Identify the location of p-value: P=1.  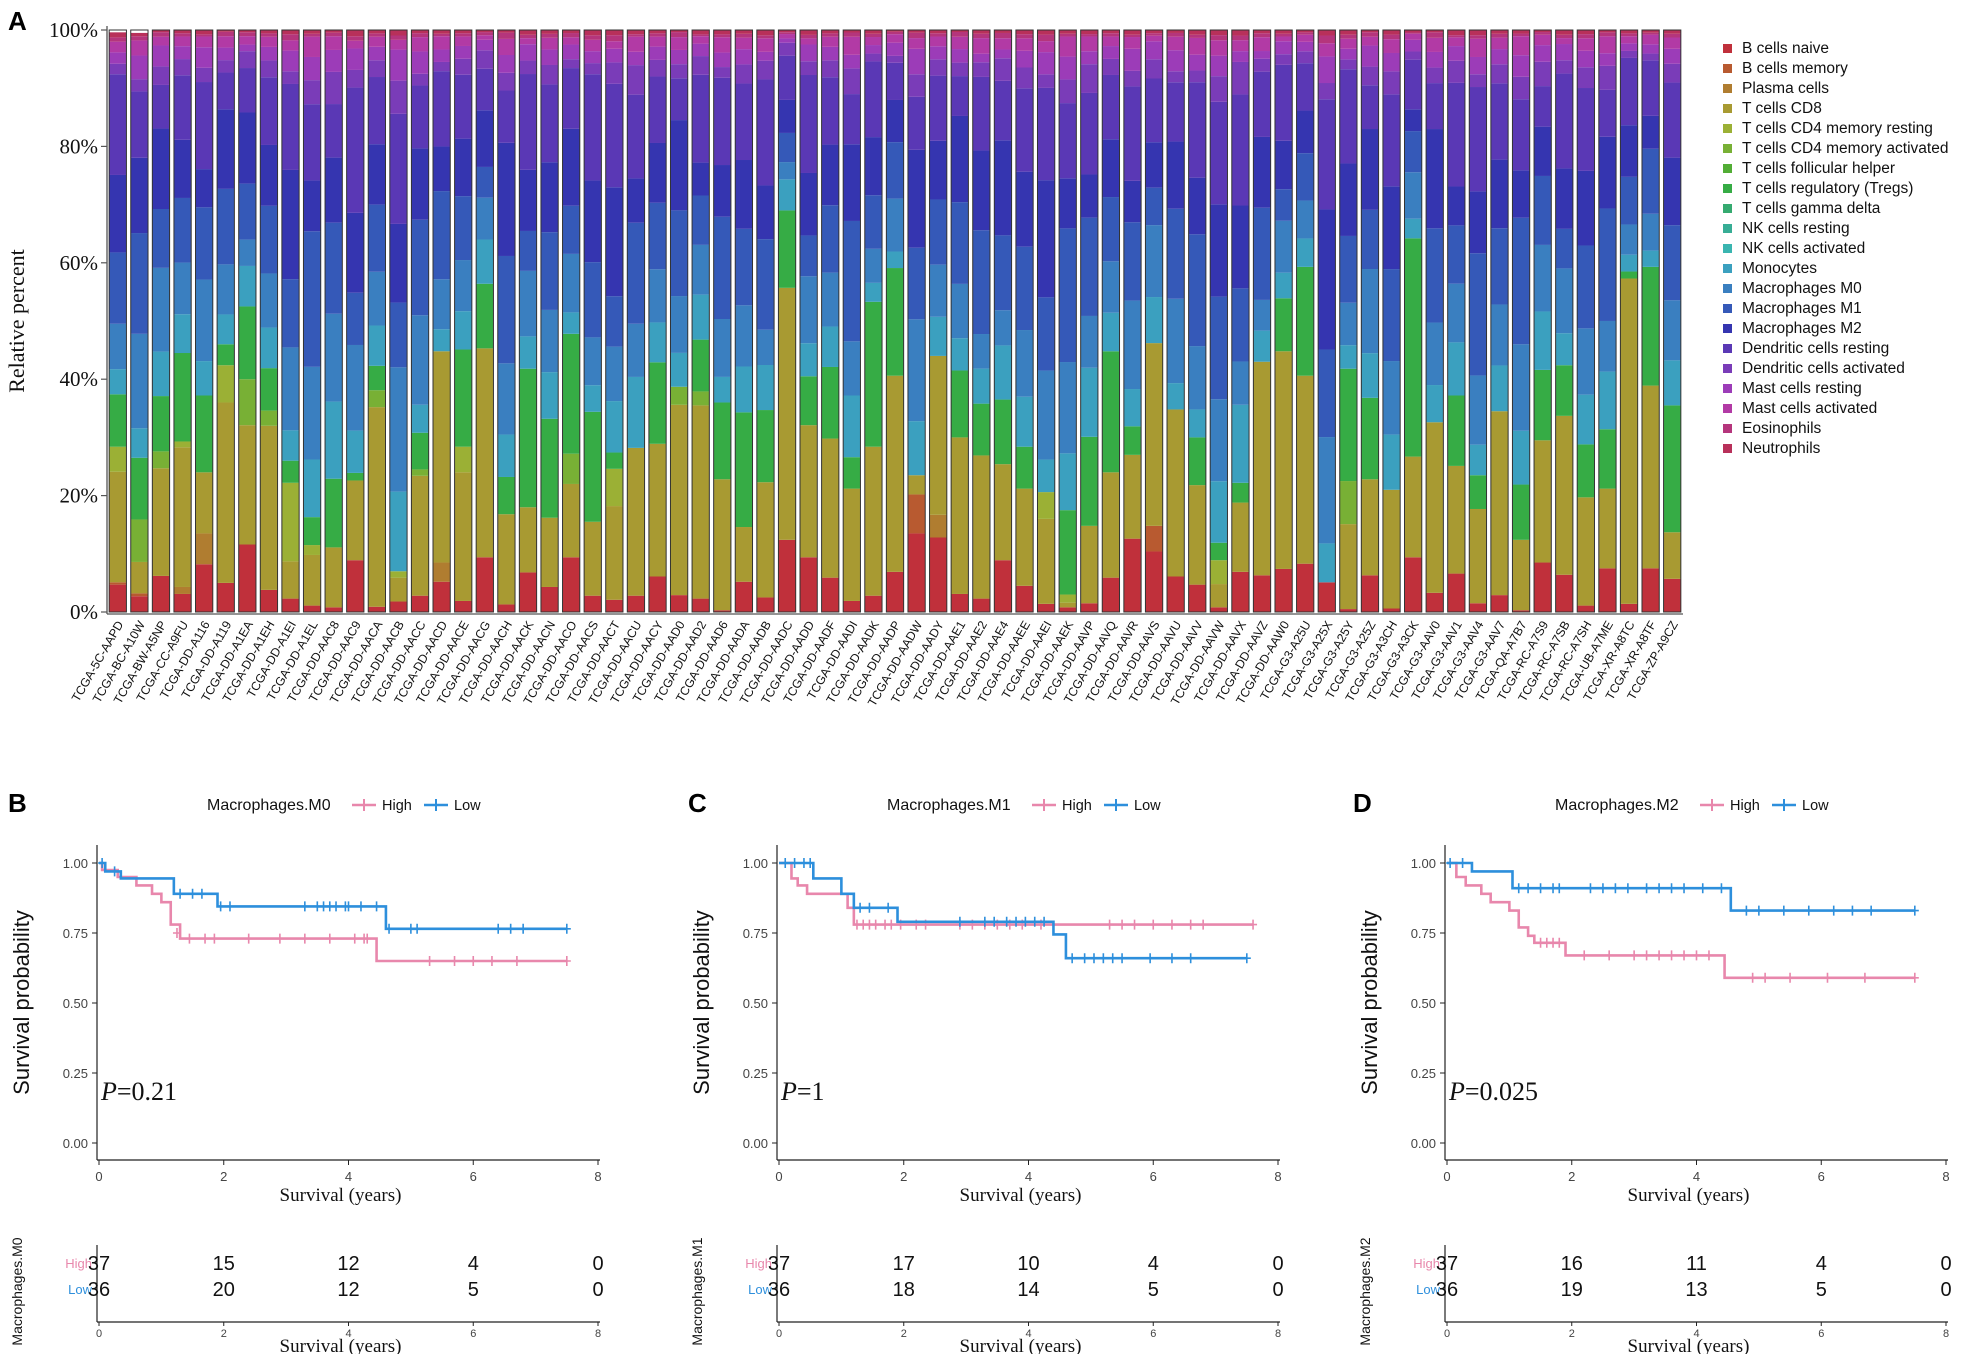
(802, 1091).